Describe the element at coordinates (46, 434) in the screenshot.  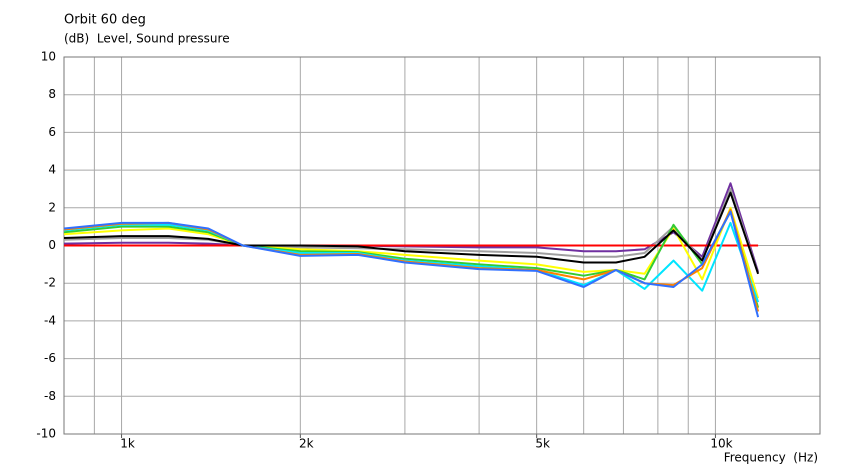
I see `y-tick-label: -10` at that location.